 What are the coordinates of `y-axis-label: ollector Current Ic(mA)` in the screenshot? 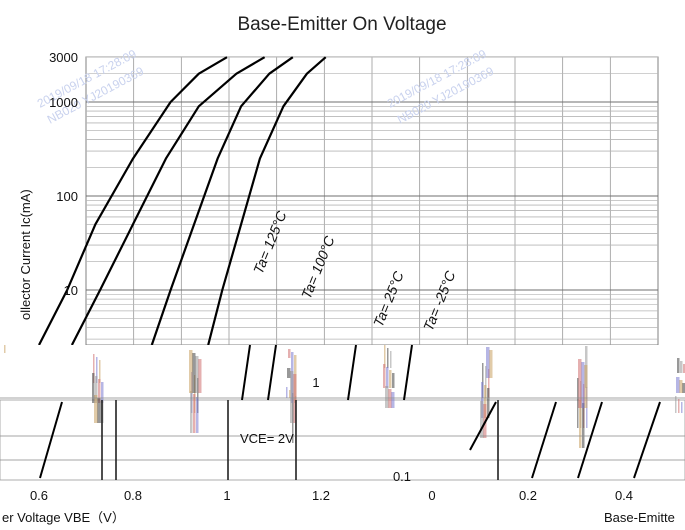 It's located at (25, 254).